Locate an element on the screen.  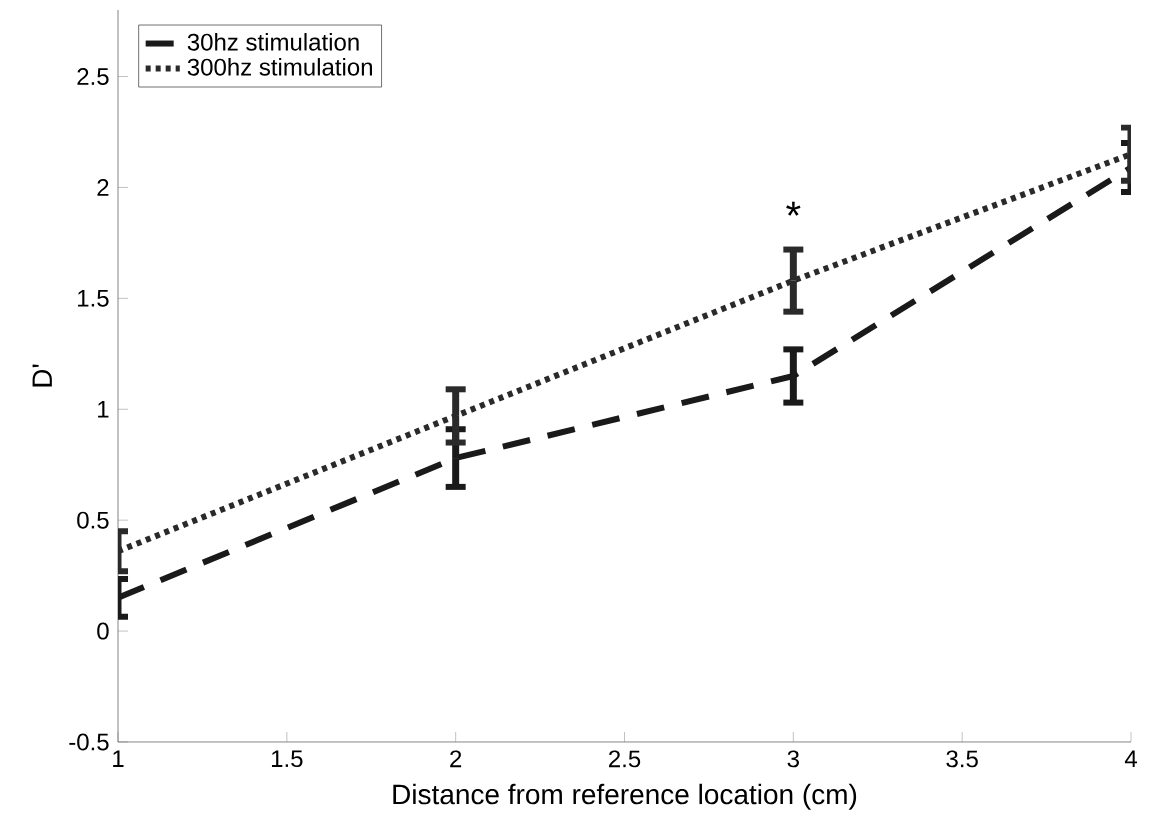
y-axis-title: D' is located at coordinates (42, 375).